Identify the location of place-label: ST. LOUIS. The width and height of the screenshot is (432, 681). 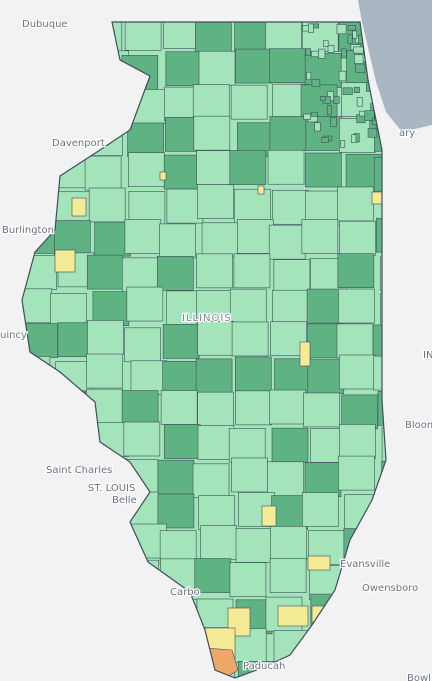
(111, 488).